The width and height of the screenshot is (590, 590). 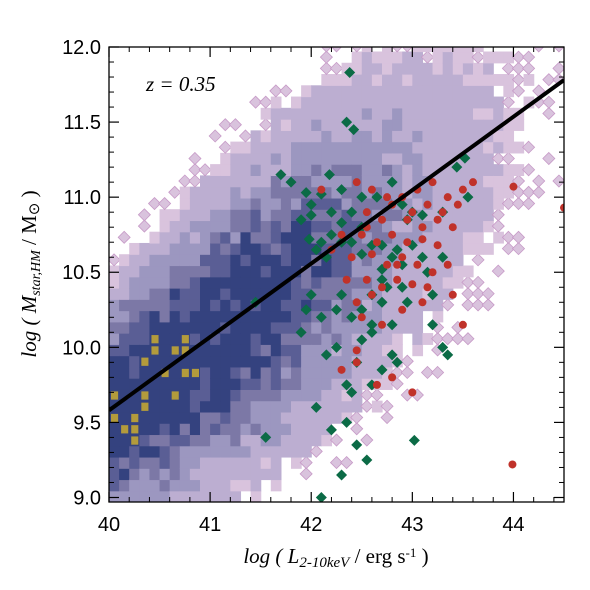 What do you see at coordinates (185, 373) in the screenshot?
I see `density-peak` at bounding box center [185, 373].